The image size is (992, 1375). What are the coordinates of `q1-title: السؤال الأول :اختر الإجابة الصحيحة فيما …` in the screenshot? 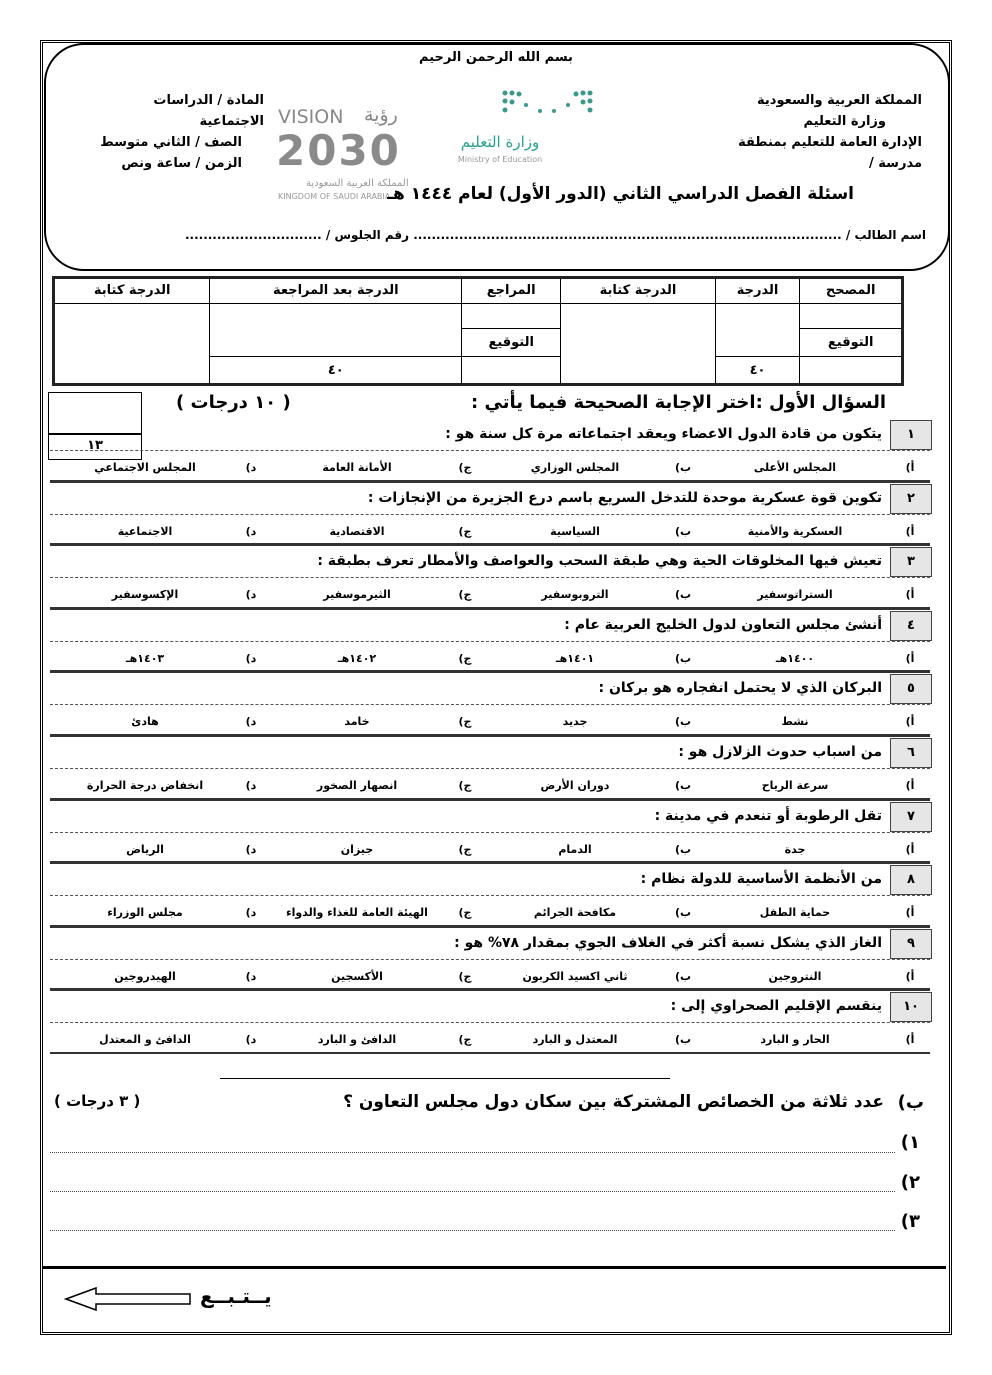 It's located at (678, 402).